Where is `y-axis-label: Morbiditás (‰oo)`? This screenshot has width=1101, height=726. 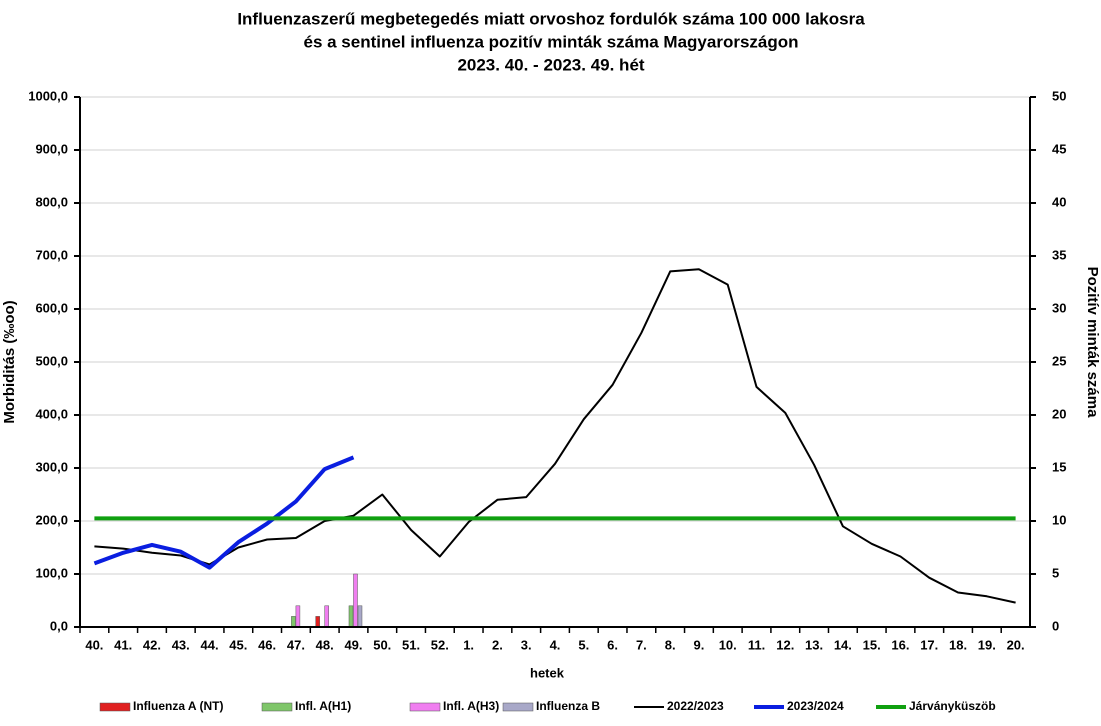 y-axis-label: Morbiditás (‰oo) is located at coordinates (9, 361).